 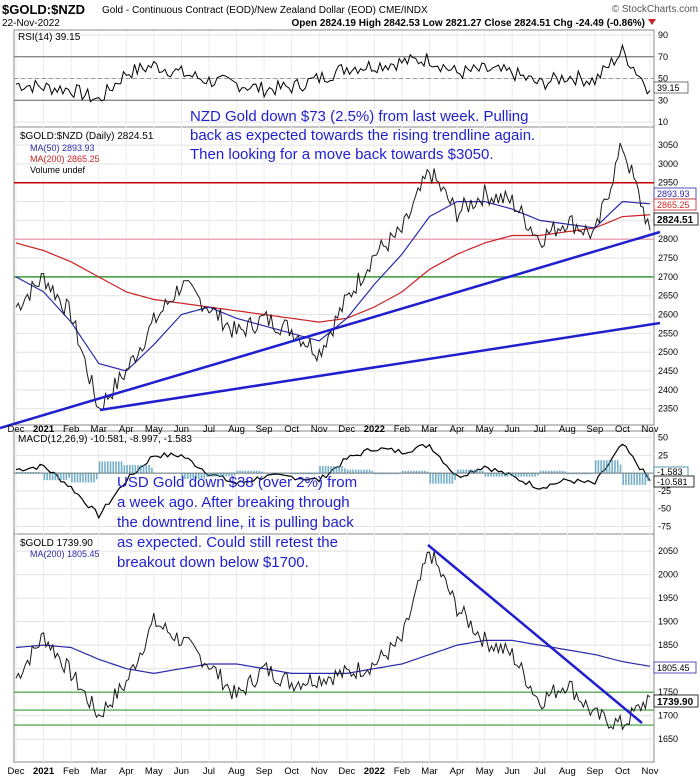 I want to click on usd-tick-label: 1650, so click(x=668, y=739).